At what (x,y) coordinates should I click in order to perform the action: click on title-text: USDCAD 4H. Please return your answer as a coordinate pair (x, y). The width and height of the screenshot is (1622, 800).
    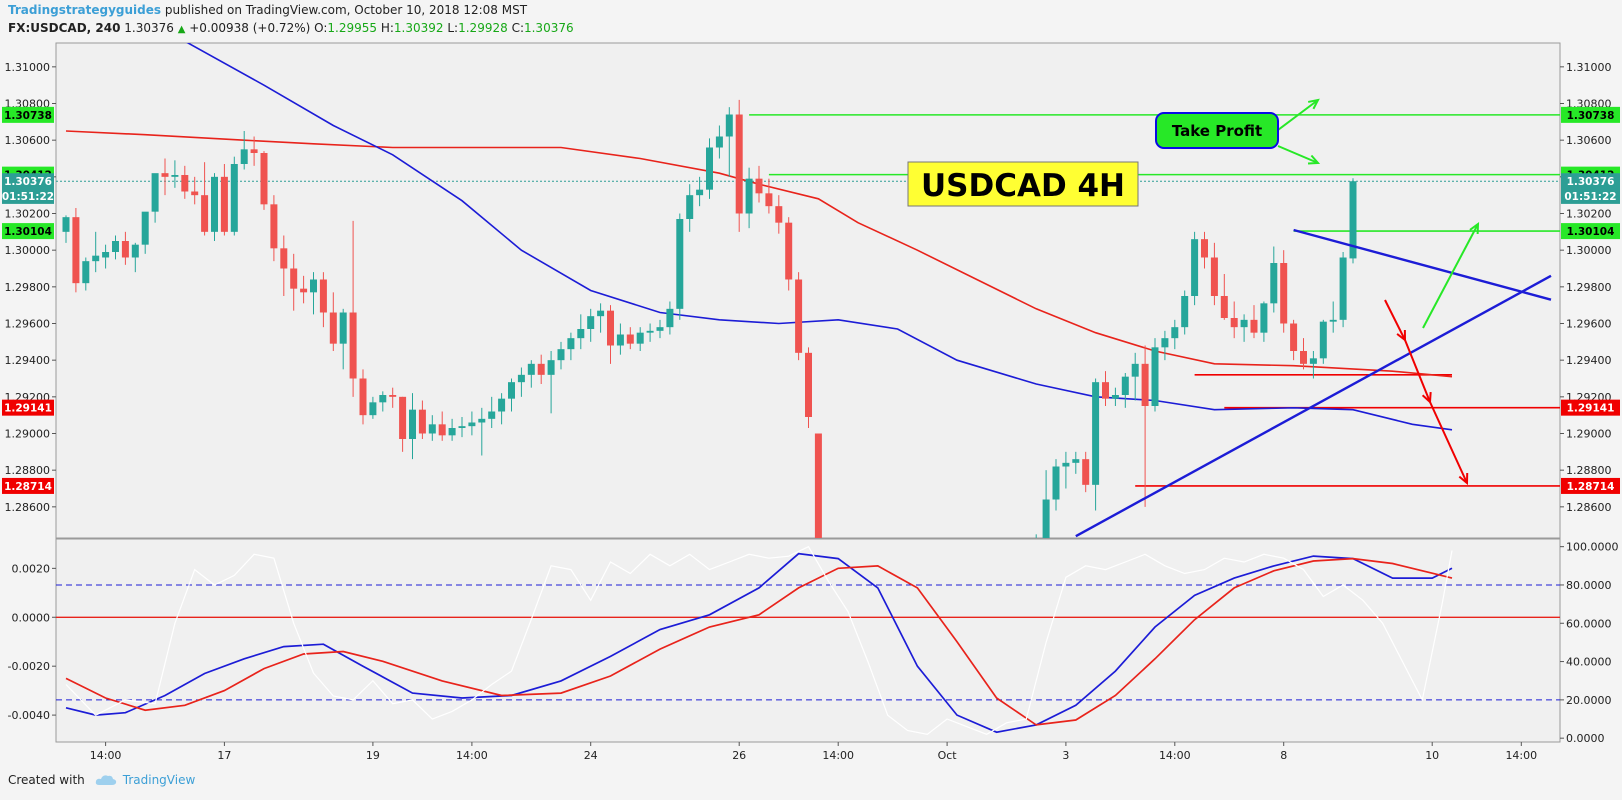
    Looking at the image, I should click on (1023, 186).